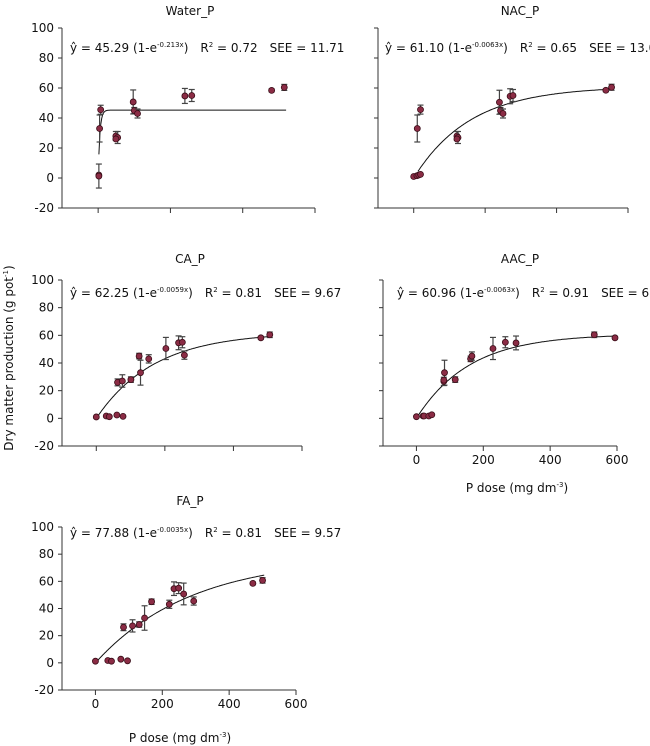 Image resolution: width=650 pixels, height=746 pixels. Describe the element at coordinates (50, 663) in the screenshot. I see `y-tick-label: 0` at that location.